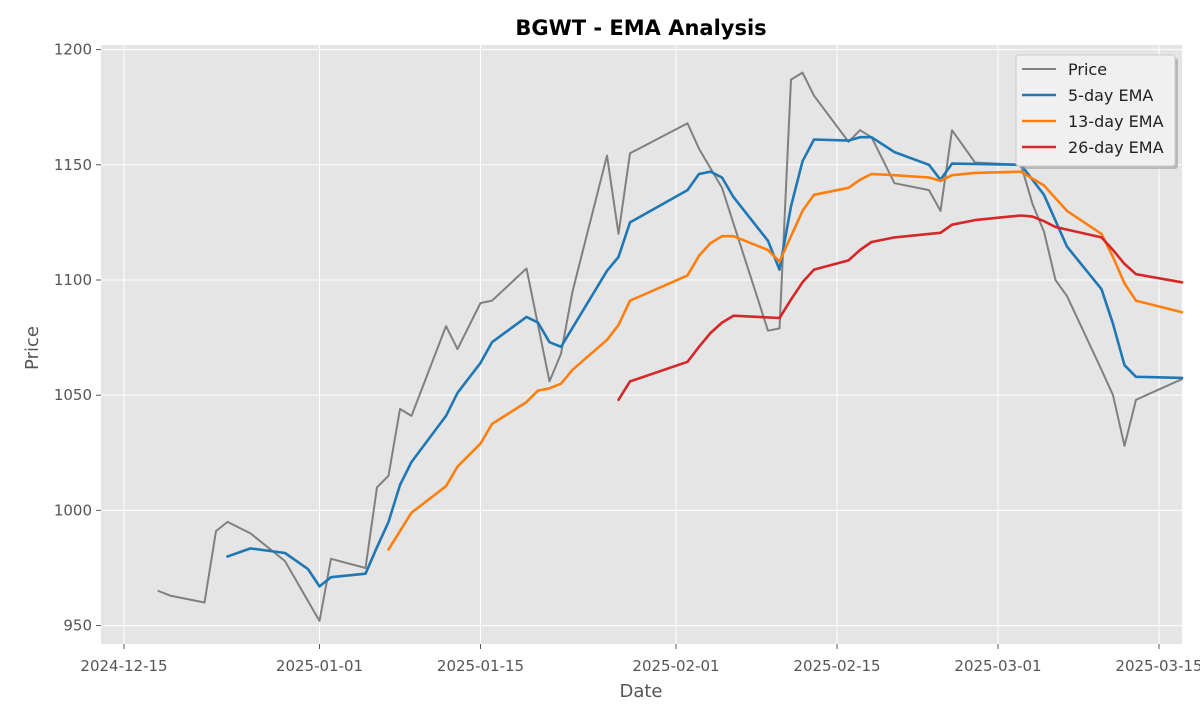 The width and height of the screenshot is (1200, 720). I want to click on y-axis-label: Price, so click(32, 348).